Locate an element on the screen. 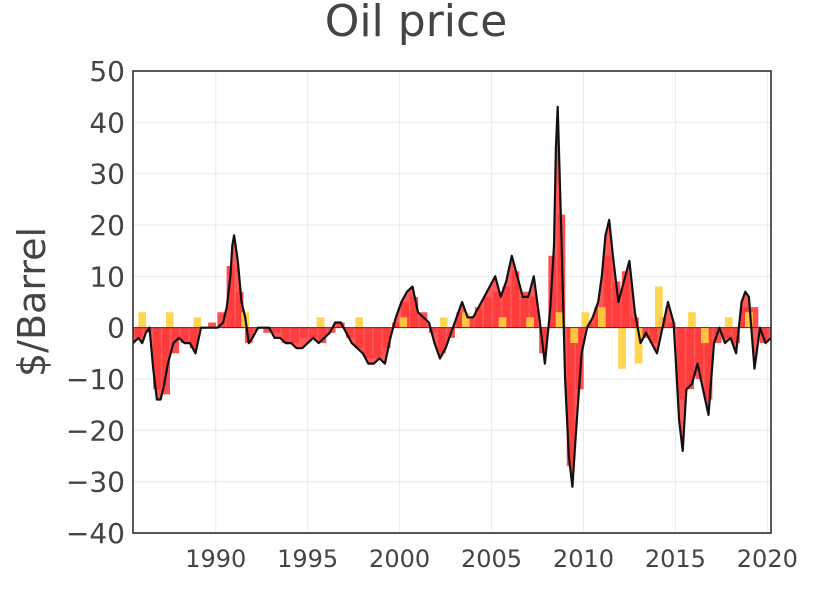  y-tick-label: 30 is located at coordinates (107, 174).